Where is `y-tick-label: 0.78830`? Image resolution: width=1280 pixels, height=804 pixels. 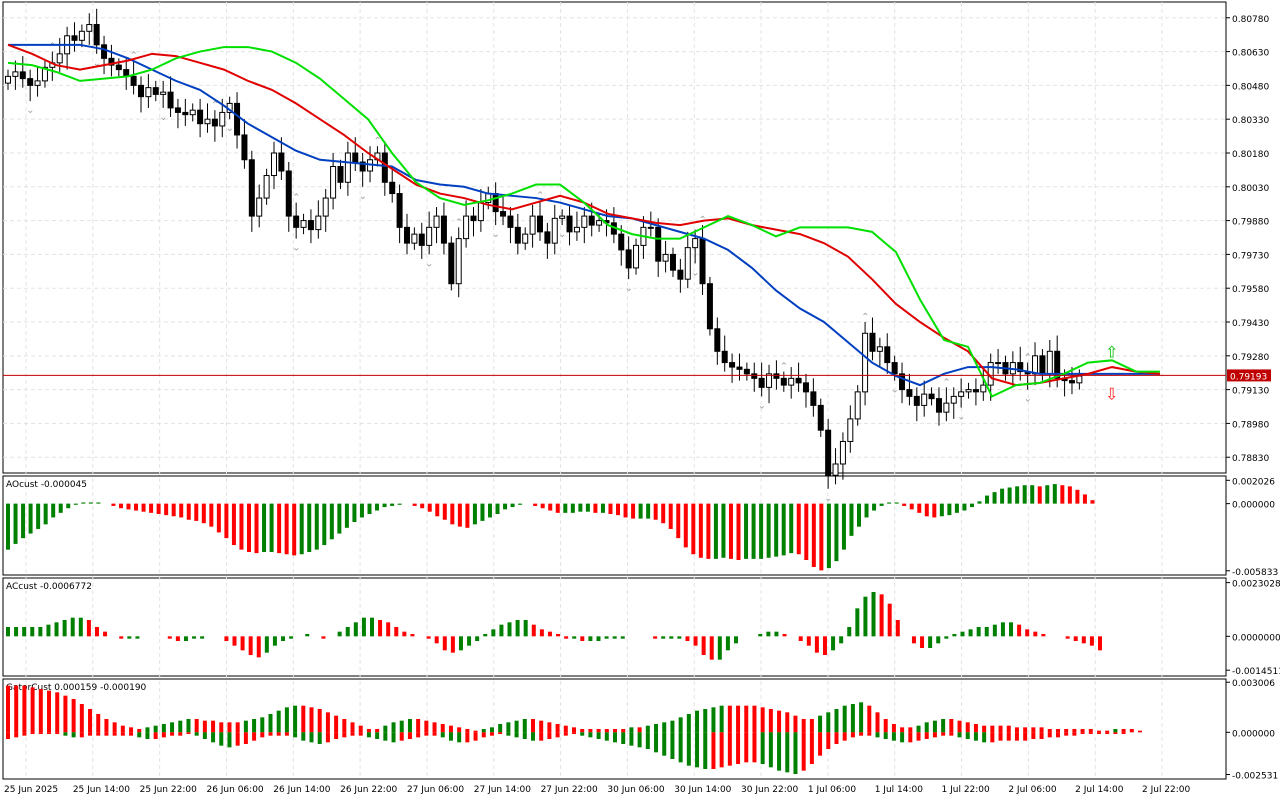 y-tick-label: 0.78830 is located at coordinates (1250, 459).